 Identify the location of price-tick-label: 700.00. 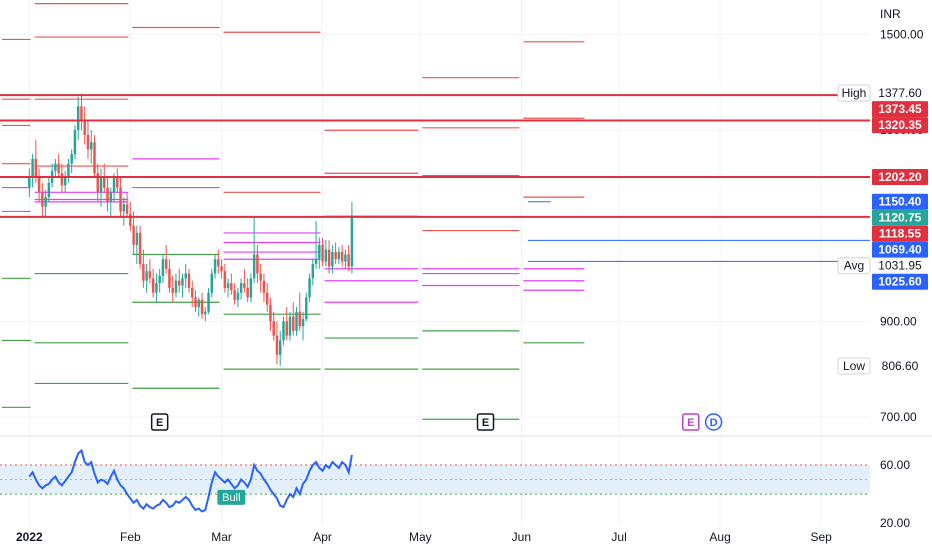
(898, 417).